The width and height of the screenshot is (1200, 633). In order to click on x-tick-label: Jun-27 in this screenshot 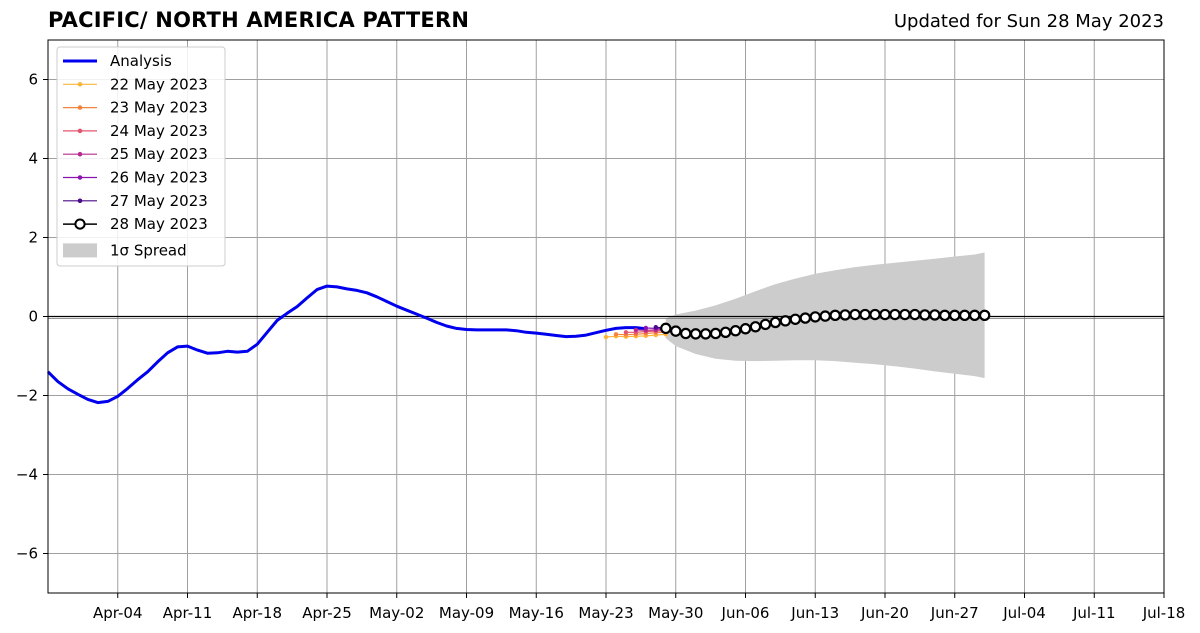, I will do `click(954, 613)`.